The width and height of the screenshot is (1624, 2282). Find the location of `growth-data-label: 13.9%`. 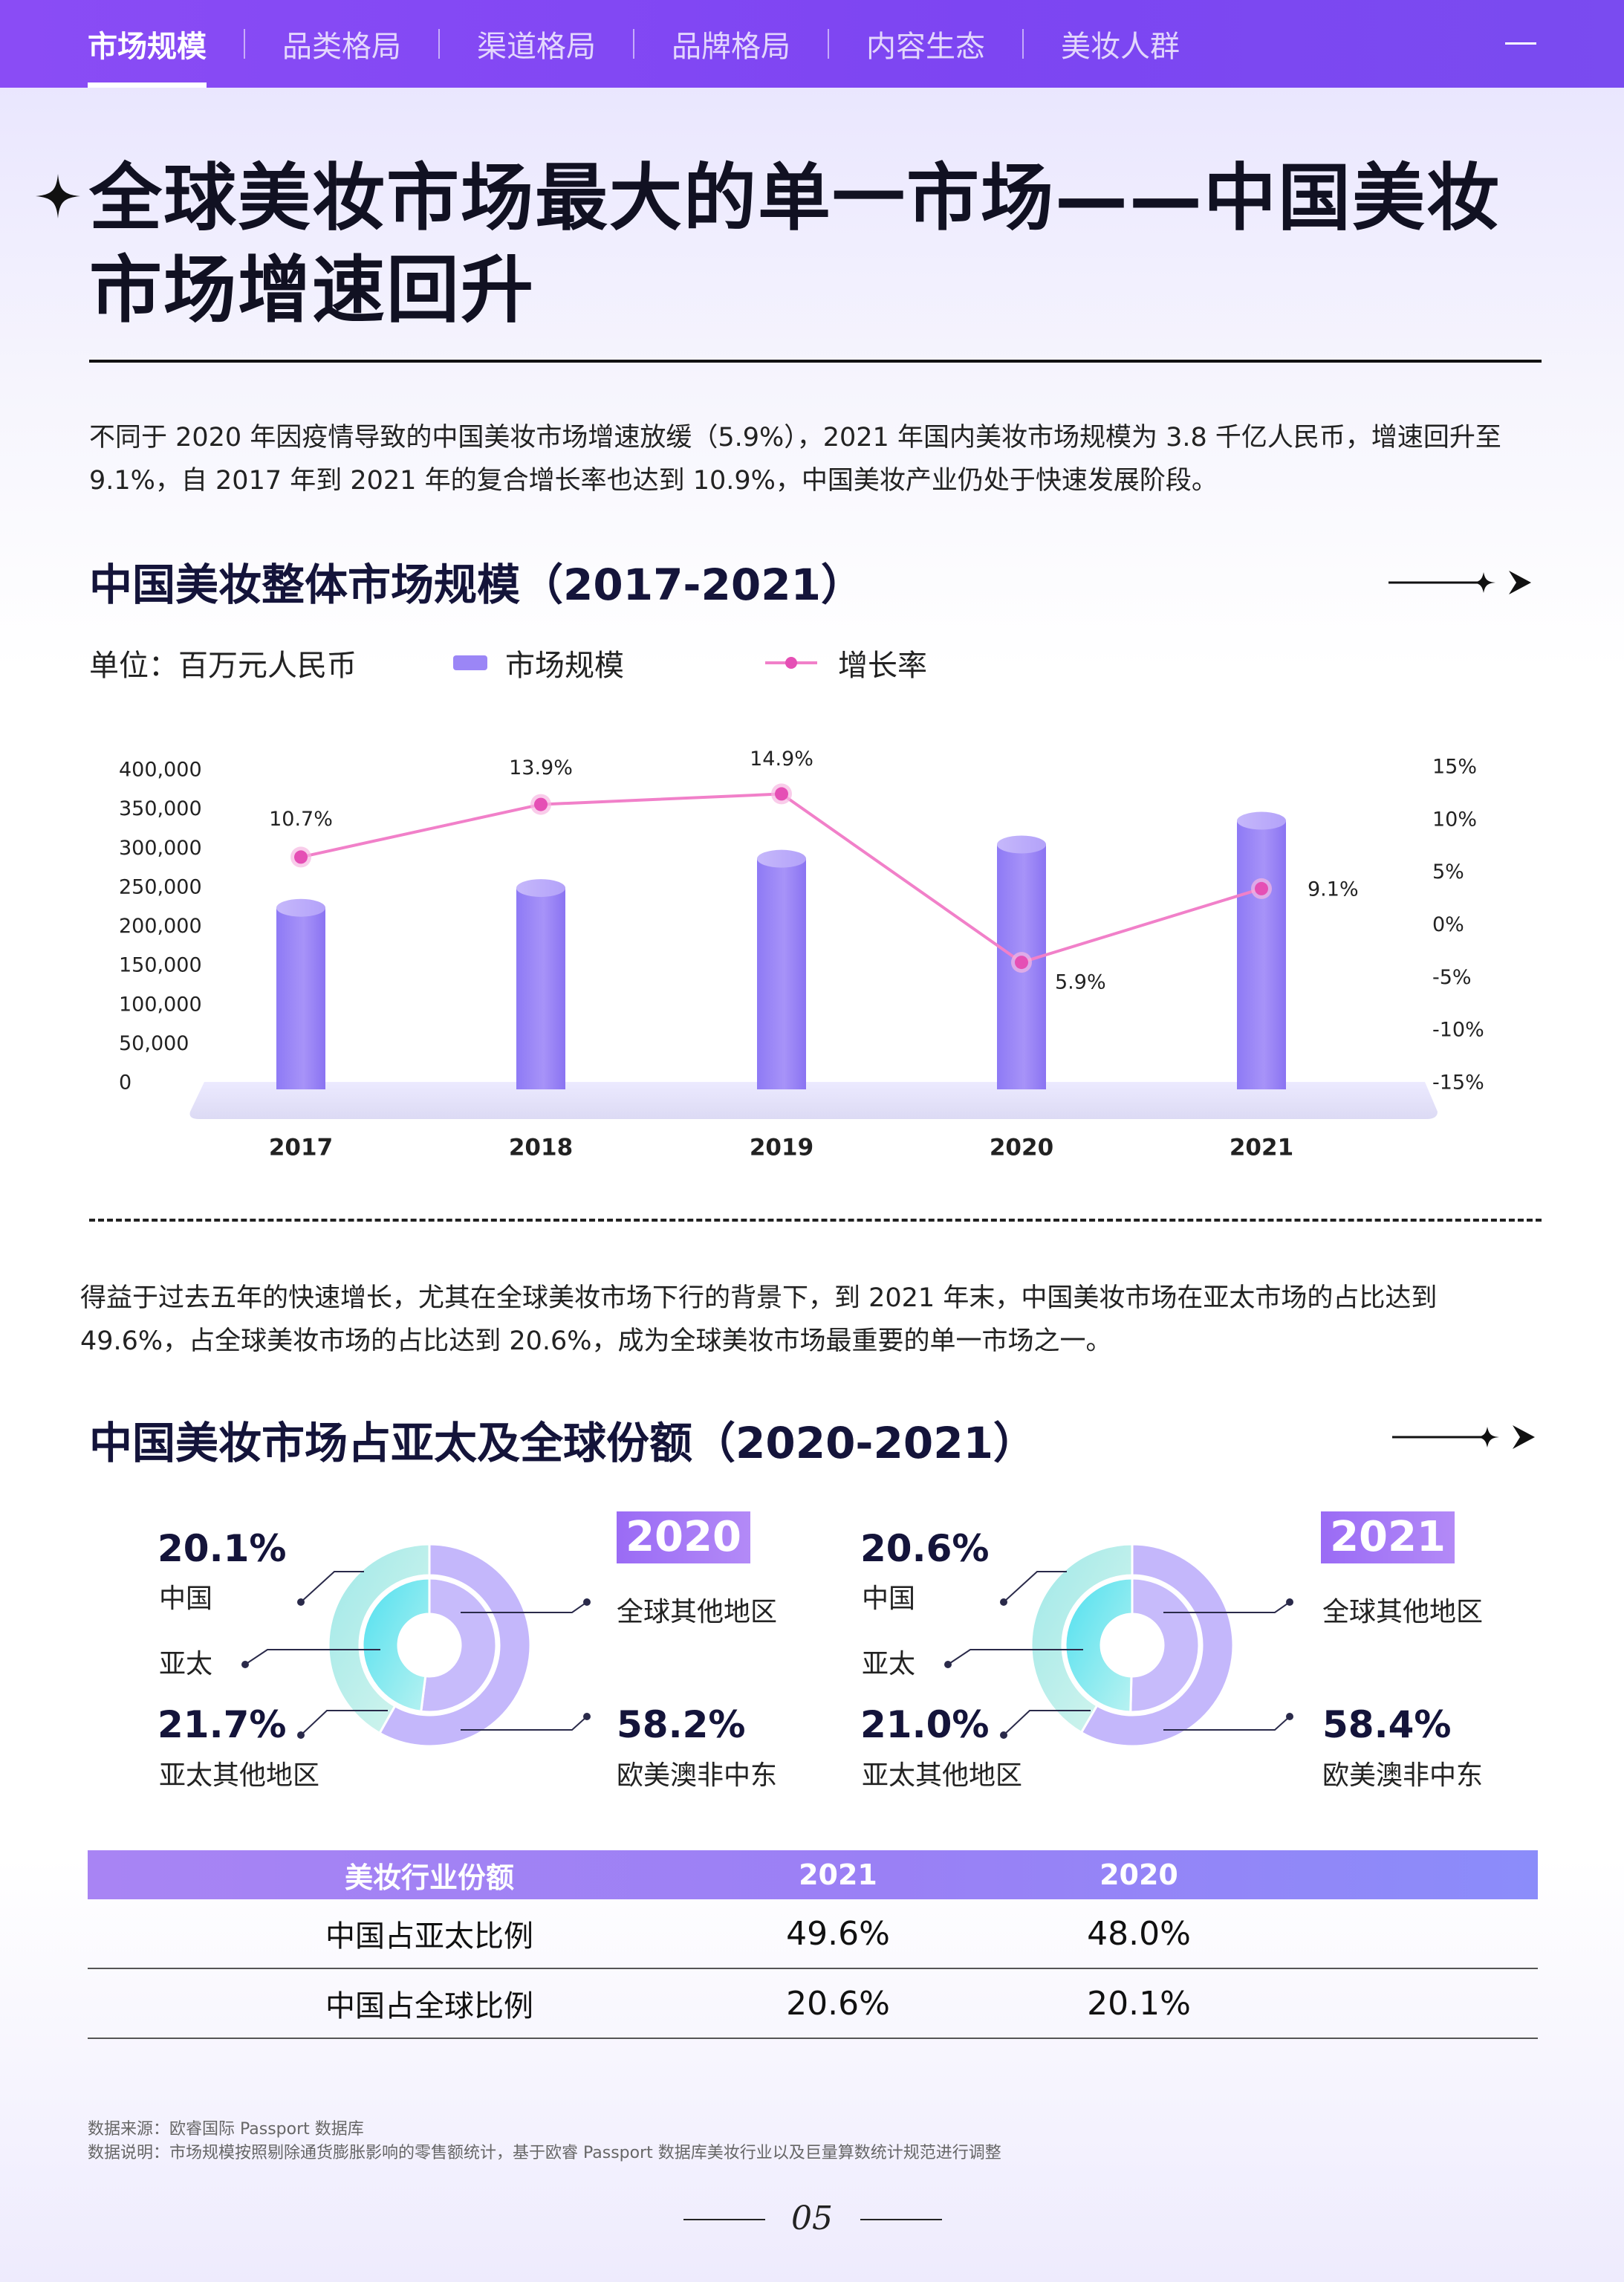

growth-data-label: 13.9% is located at coordinates (541, 767).